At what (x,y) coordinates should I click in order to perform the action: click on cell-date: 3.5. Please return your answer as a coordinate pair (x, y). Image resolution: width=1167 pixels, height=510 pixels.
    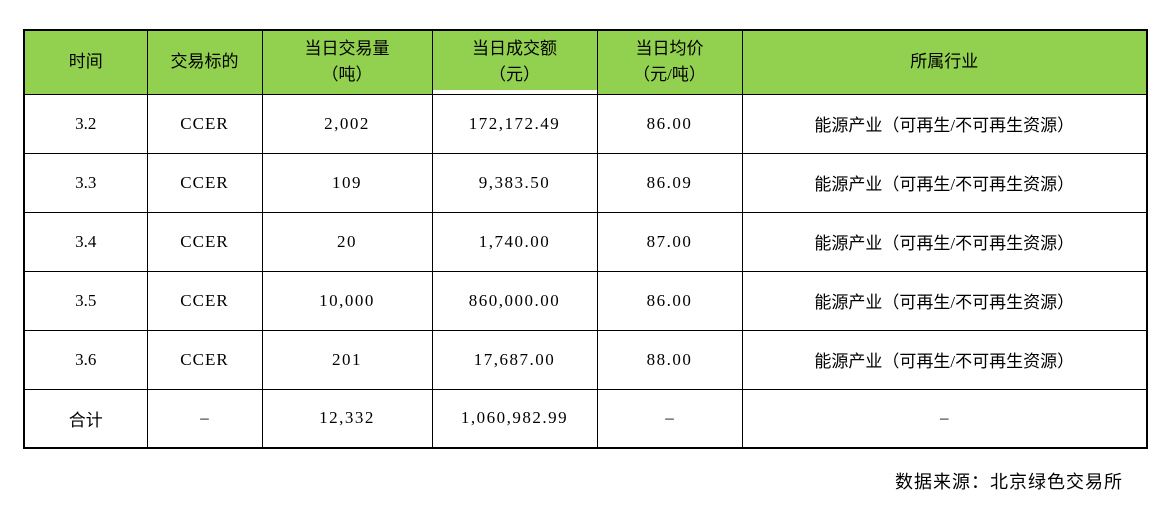
    Looking at the image, I should click on (85, 300).